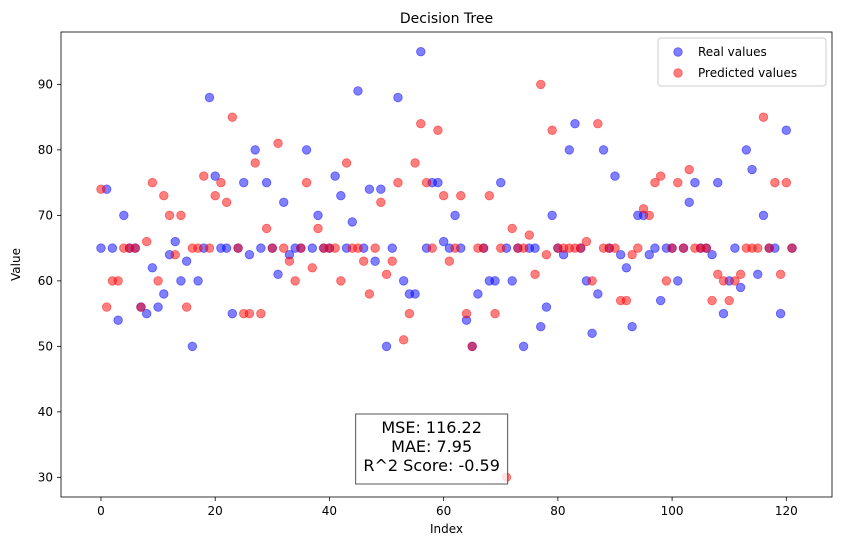  What do you see at coordinates (16, 264) in the screenshot?
I see `y-axis-label: Value` at bounding box center [16, 264].